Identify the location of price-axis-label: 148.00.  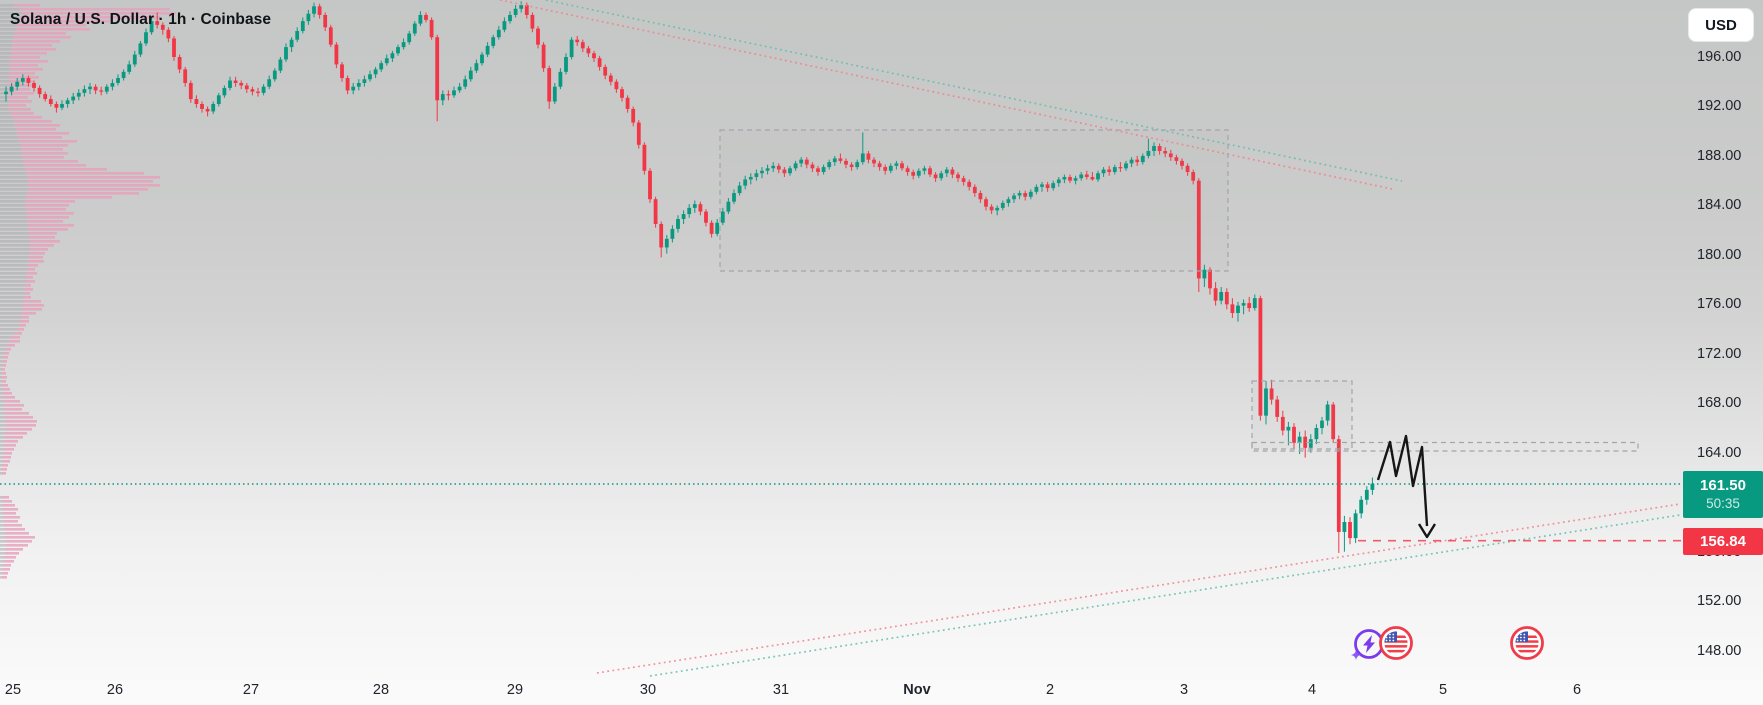
(1719, 650).